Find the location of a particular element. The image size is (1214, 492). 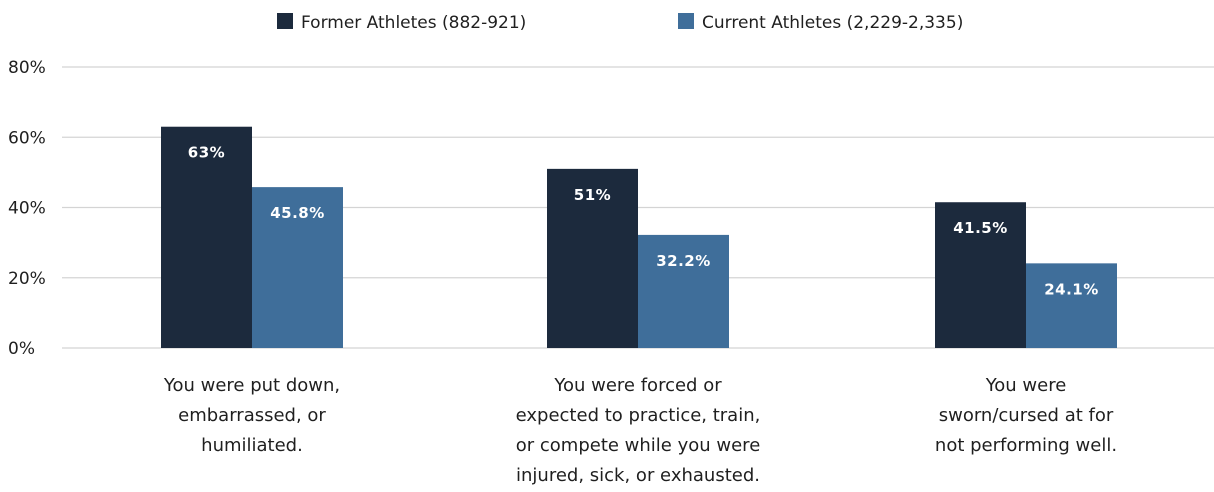

y-tick-label: 80% is located at coordinates (27, 68).